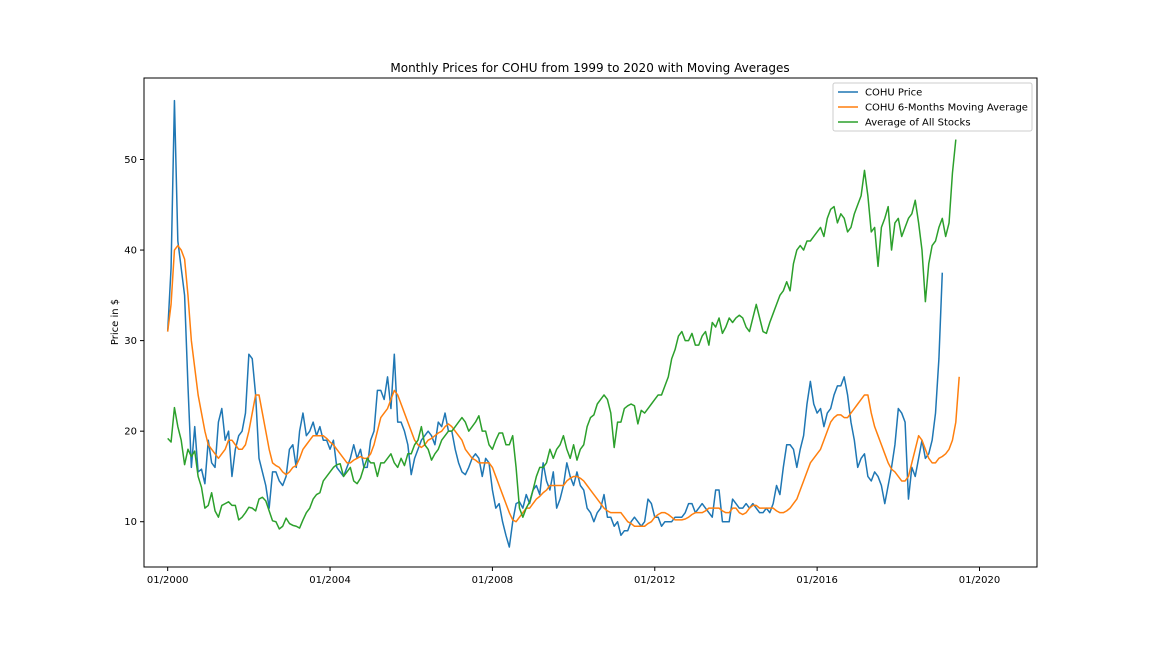 The height and width of the screenshot is (648, 1152). Describe the element at coordinates (980, 580) in the screenshot. I see `x-tick-label: 01/2020` at that location.